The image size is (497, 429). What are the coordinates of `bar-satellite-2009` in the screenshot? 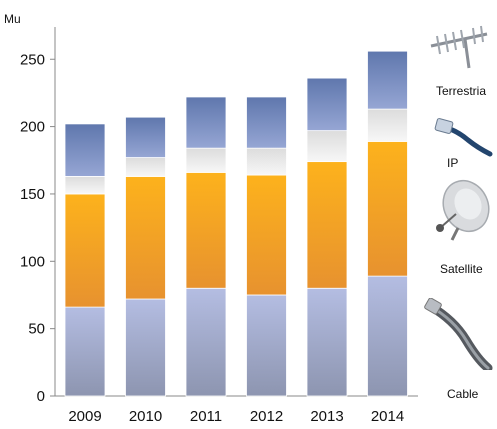 It's located at (85, 250).